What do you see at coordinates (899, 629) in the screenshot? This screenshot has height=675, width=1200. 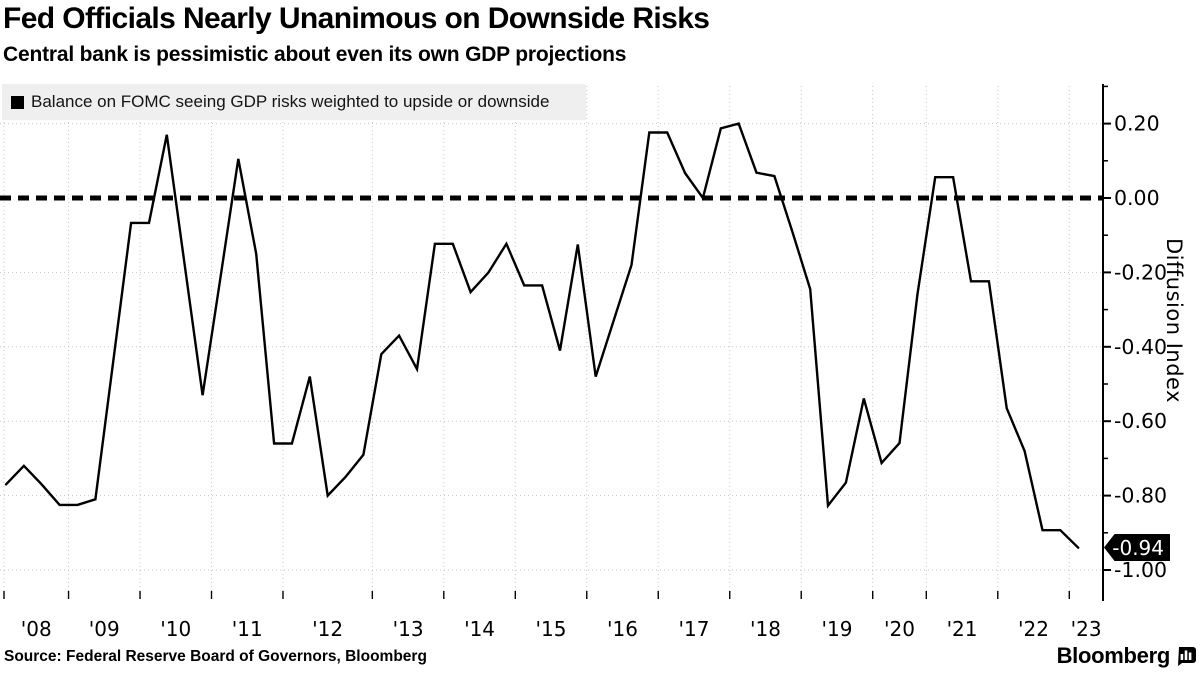 I see `svg-text: '20` at bounding box center [899, 629].